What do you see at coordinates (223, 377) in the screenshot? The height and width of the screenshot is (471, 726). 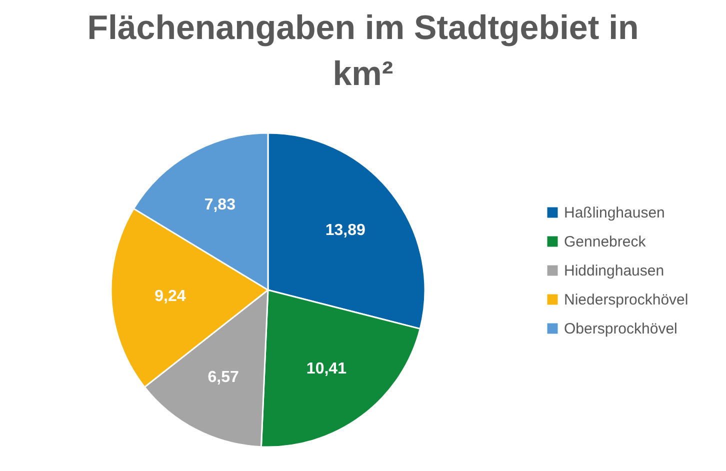 I see `data-label: 6,57` at bounding box center [223, 377].